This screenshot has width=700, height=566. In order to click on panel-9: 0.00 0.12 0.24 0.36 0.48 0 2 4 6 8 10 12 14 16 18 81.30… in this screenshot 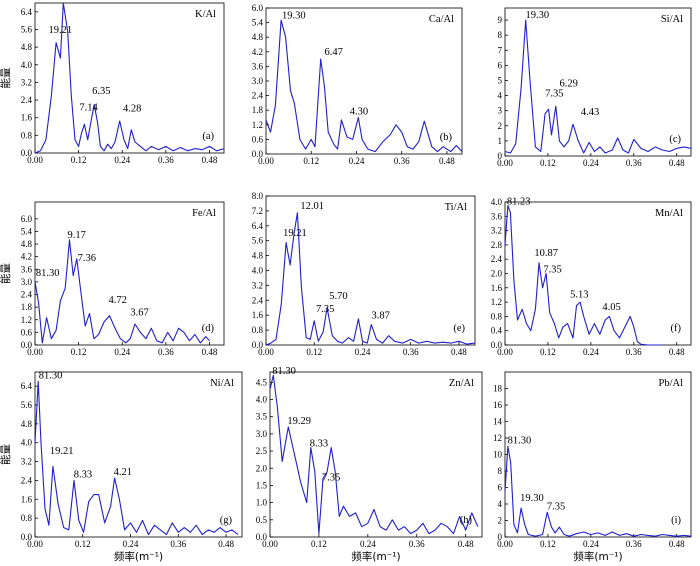, I will do `click(592, 467)`.